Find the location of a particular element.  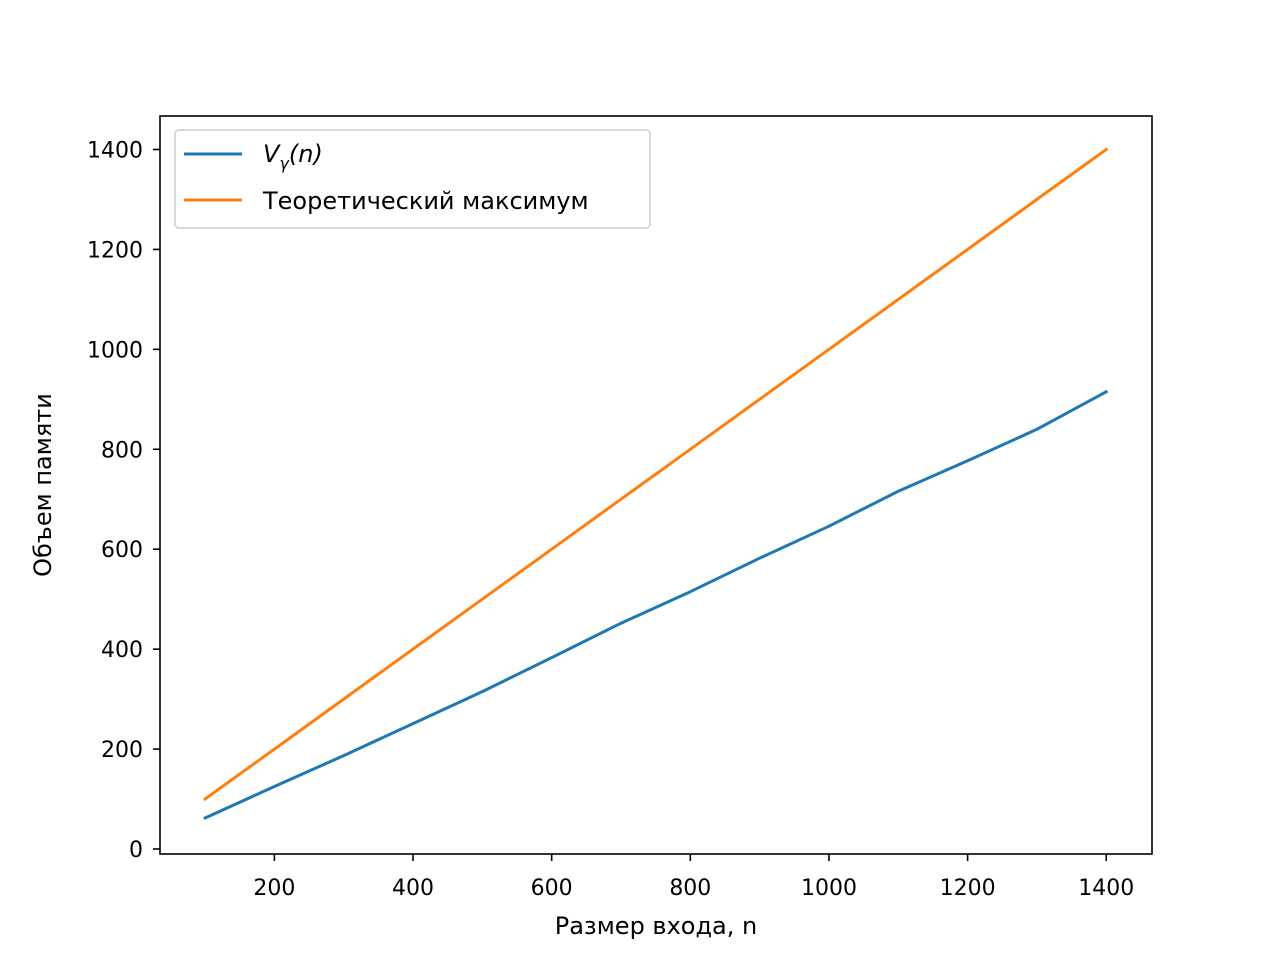

x-tick-label: 800 is located at coordinates (690, 888).